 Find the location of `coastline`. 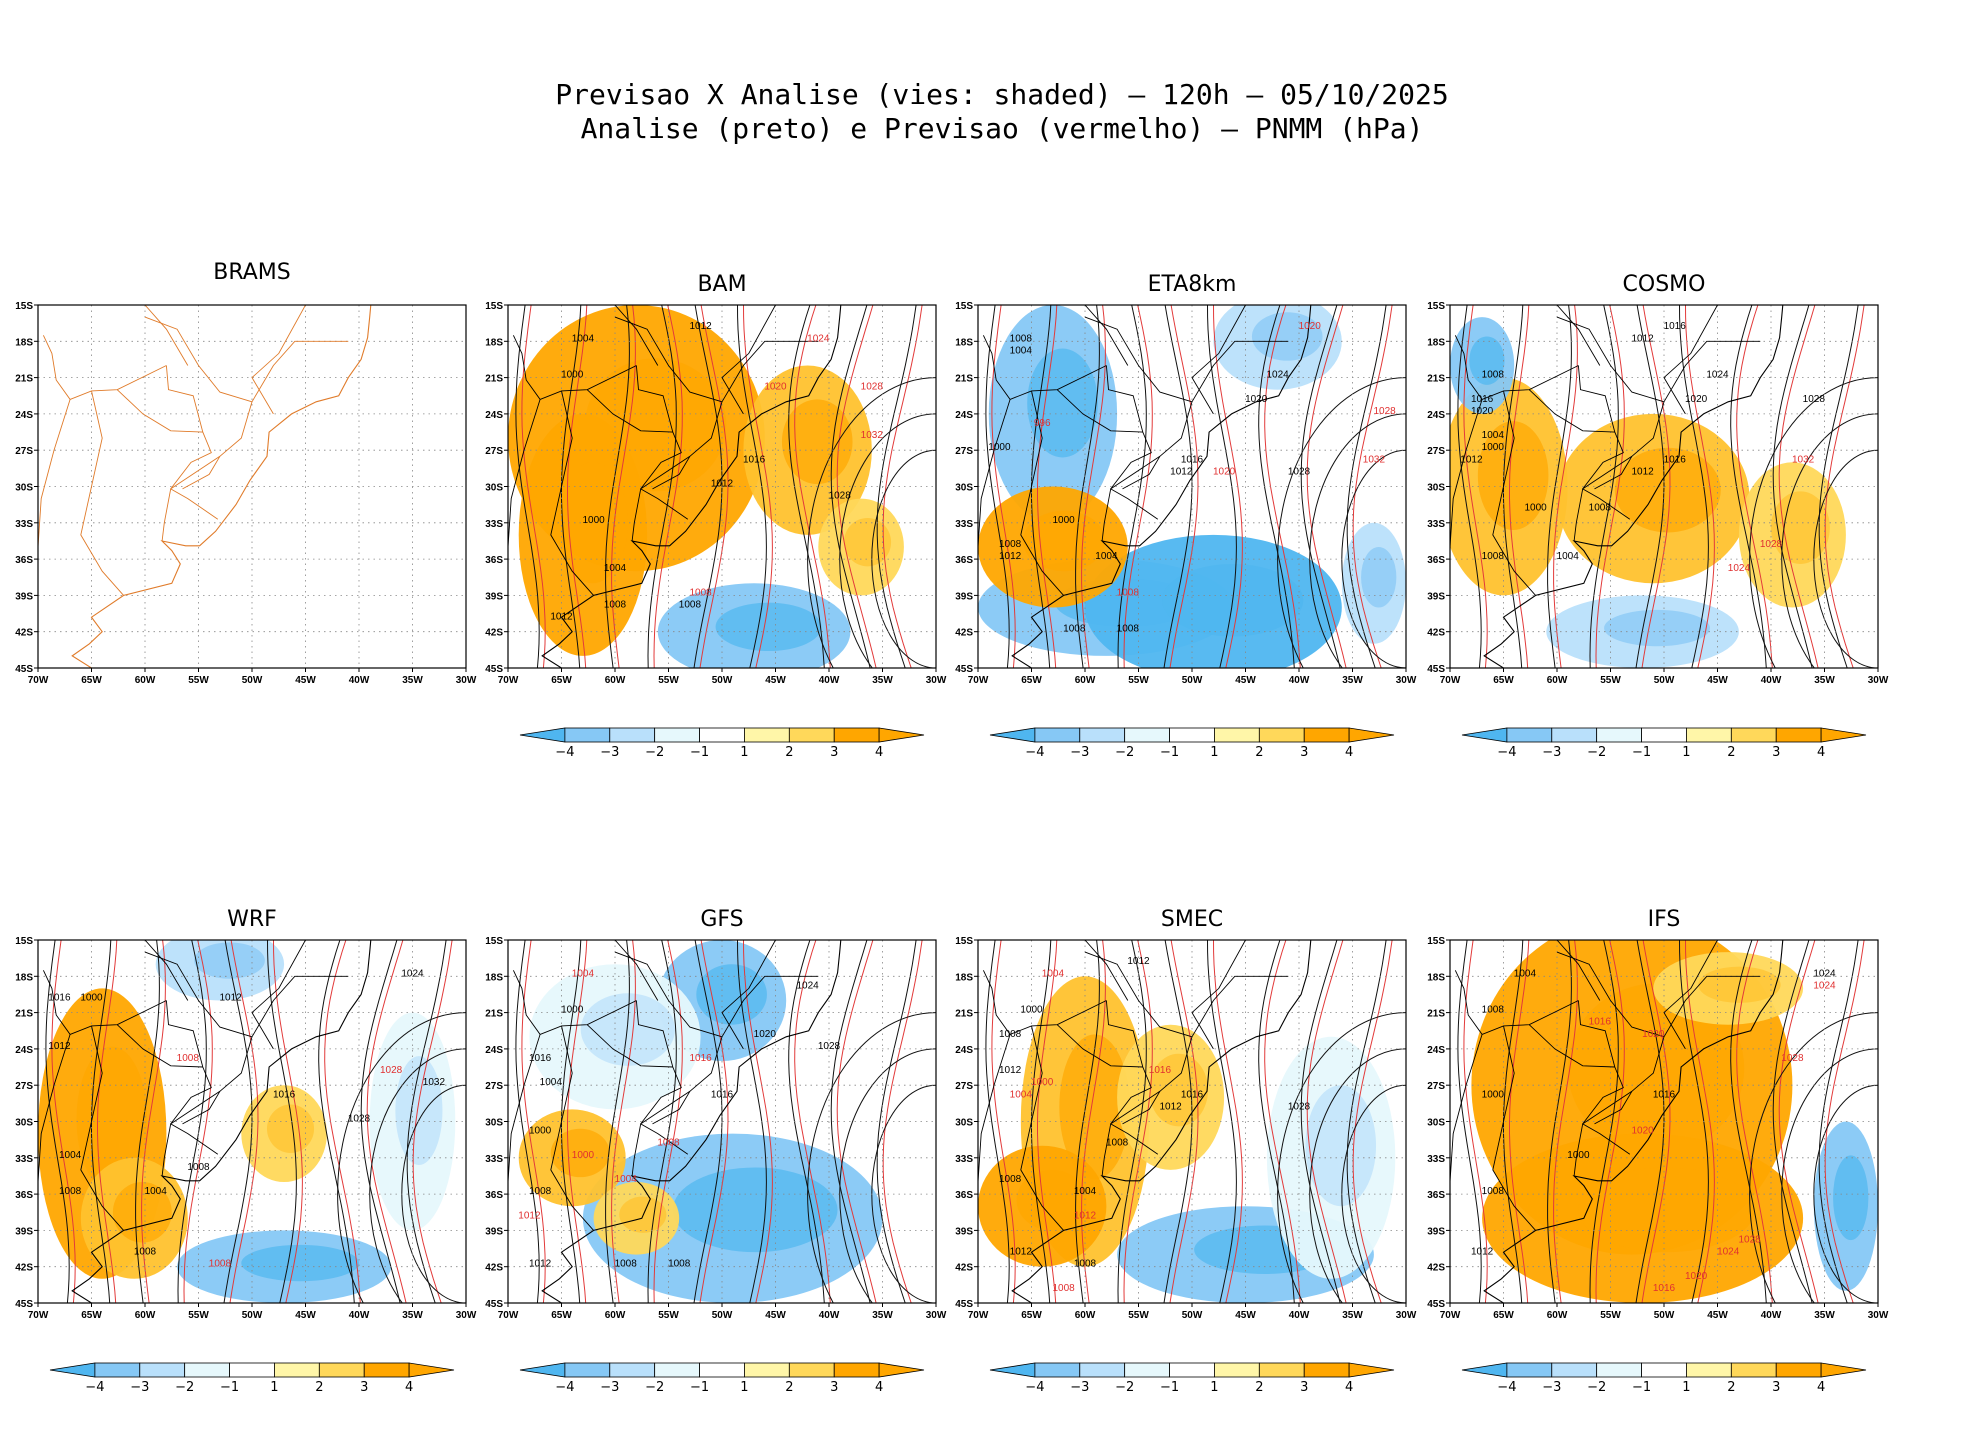

coastline is located at coordinates (205, 486).